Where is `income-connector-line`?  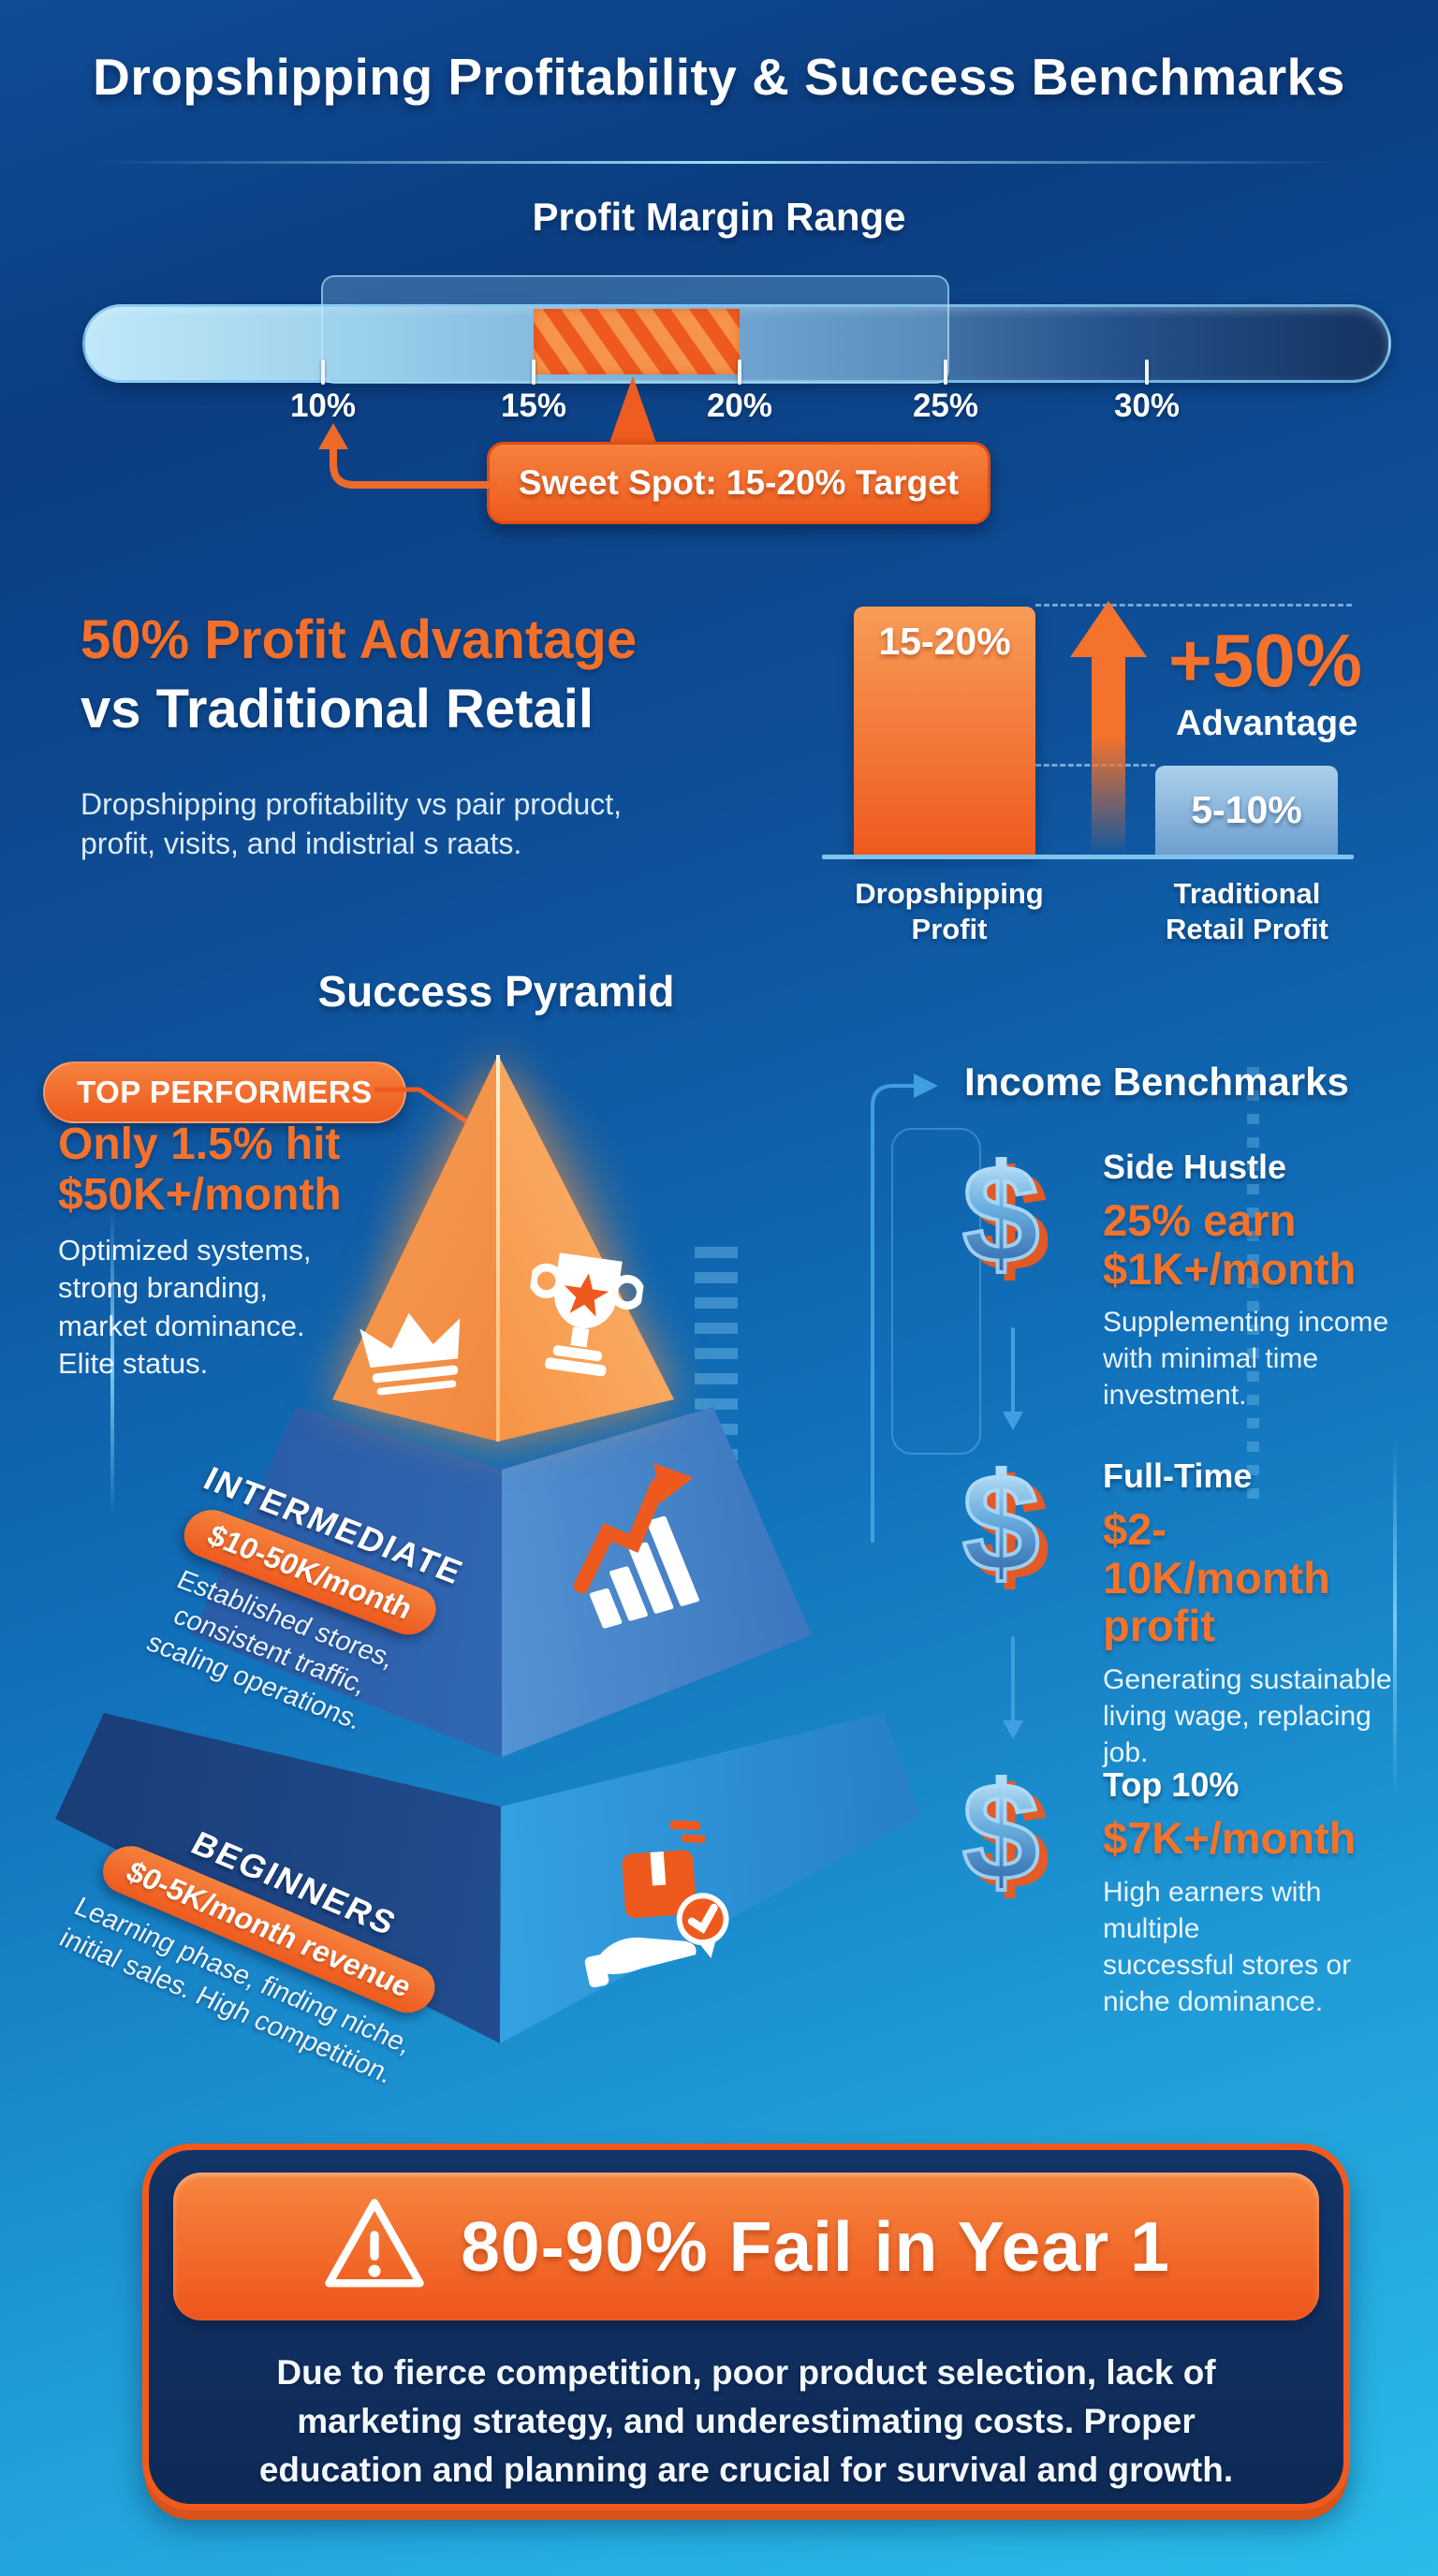
income-connector-line is located at coordinates (904, 1308).